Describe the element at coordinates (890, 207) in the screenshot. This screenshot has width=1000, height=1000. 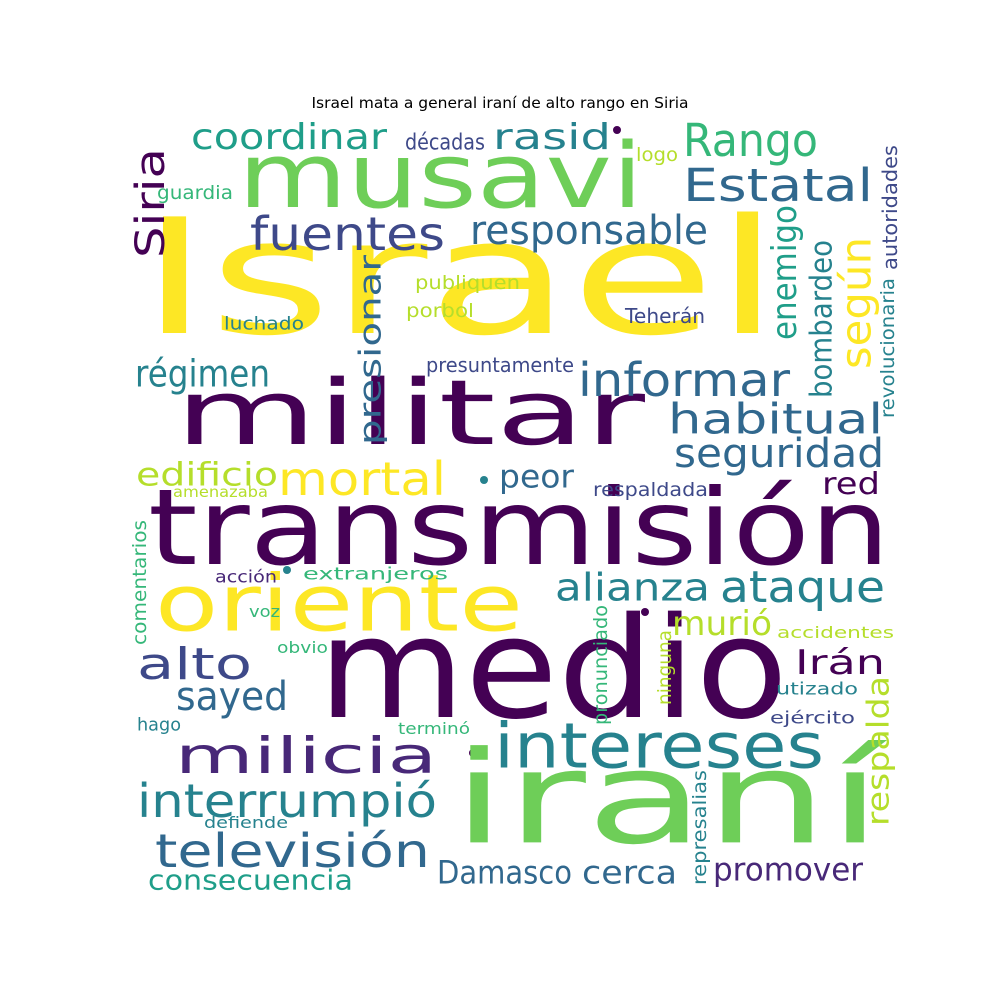
I see `word-cloud-word: autoridades` at that location.